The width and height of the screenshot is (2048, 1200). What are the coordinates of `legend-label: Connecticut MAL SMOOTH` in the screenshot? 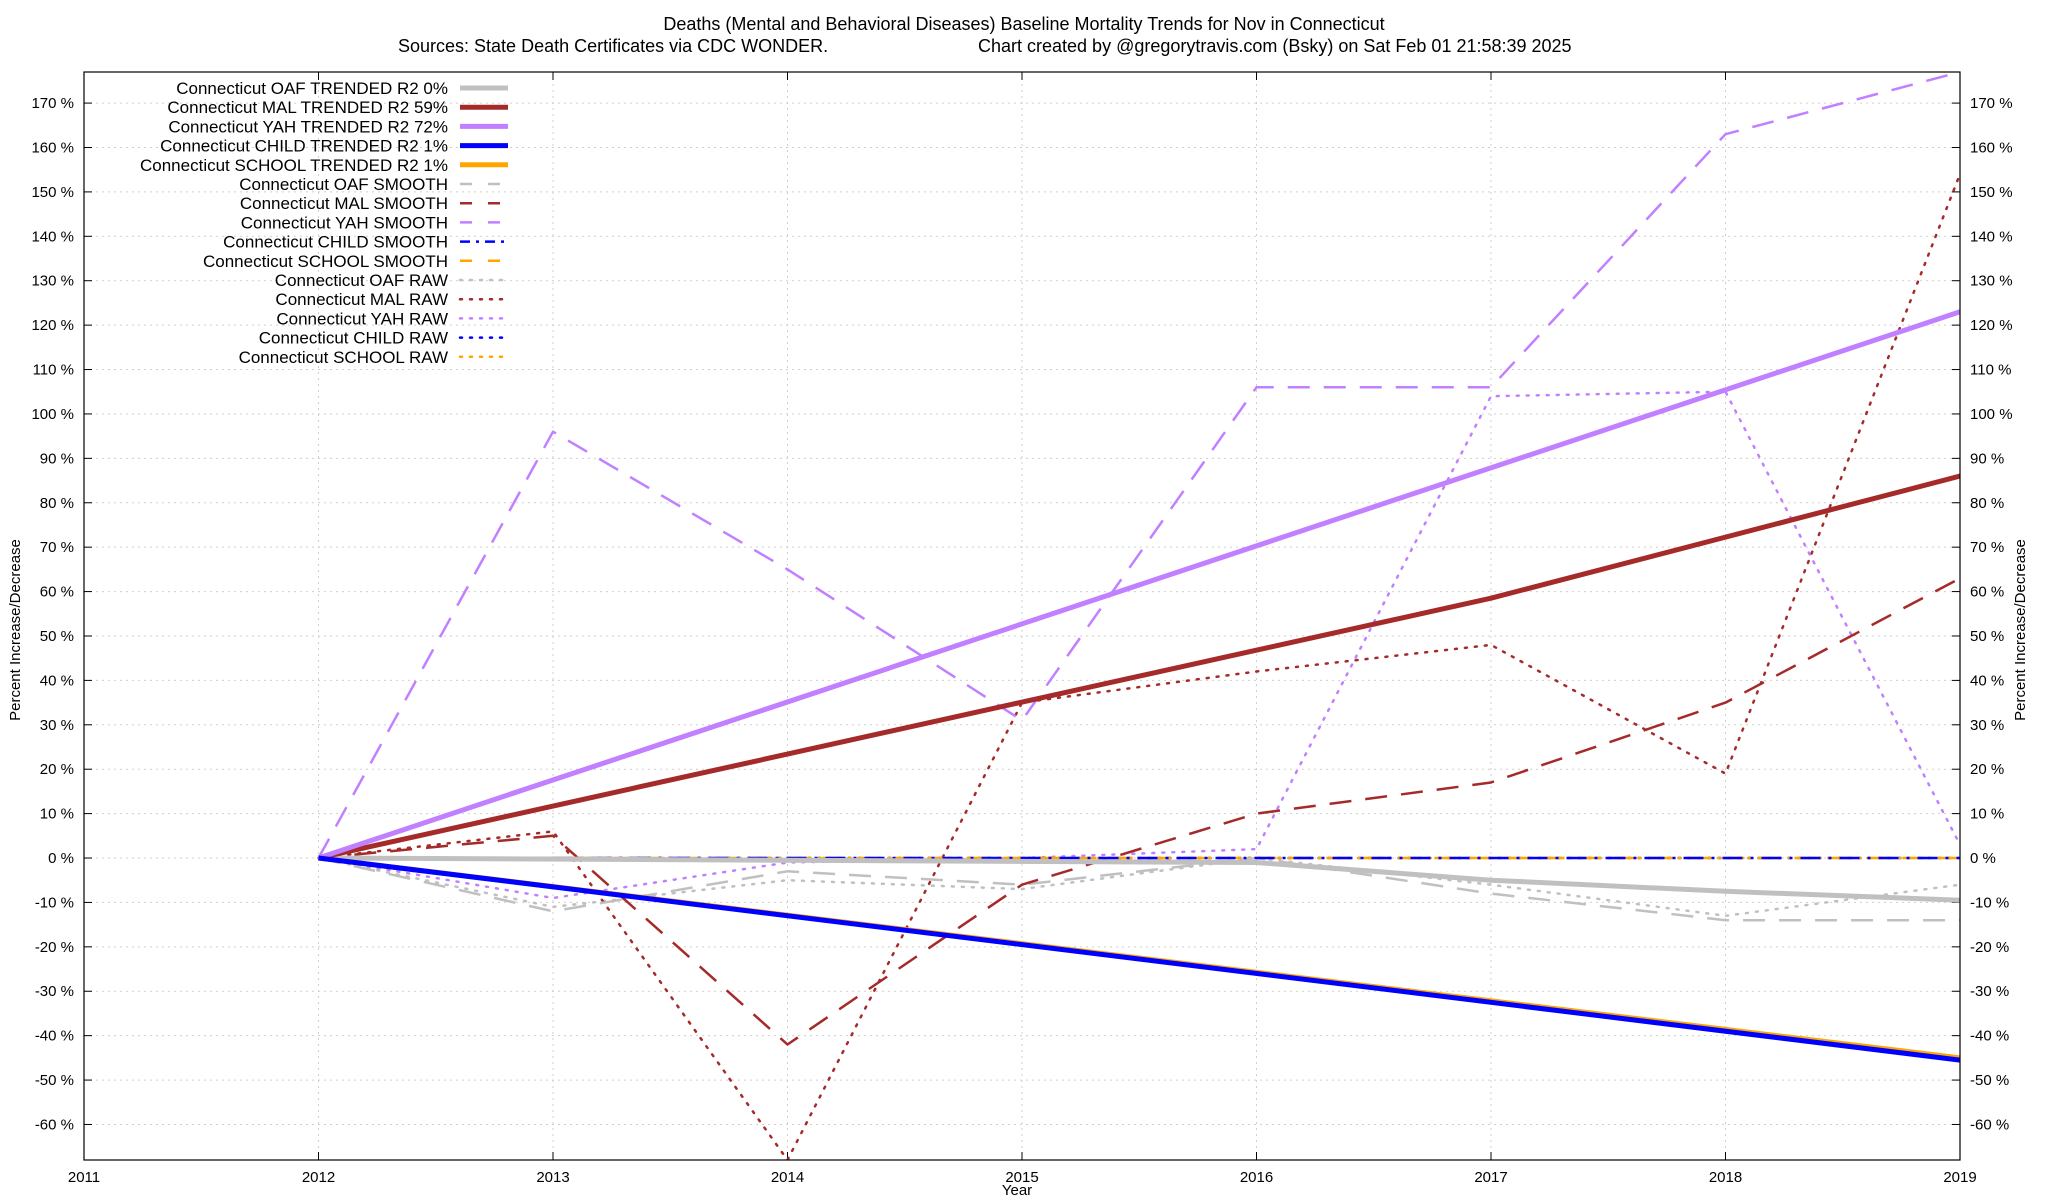 It's located at (344, 203).